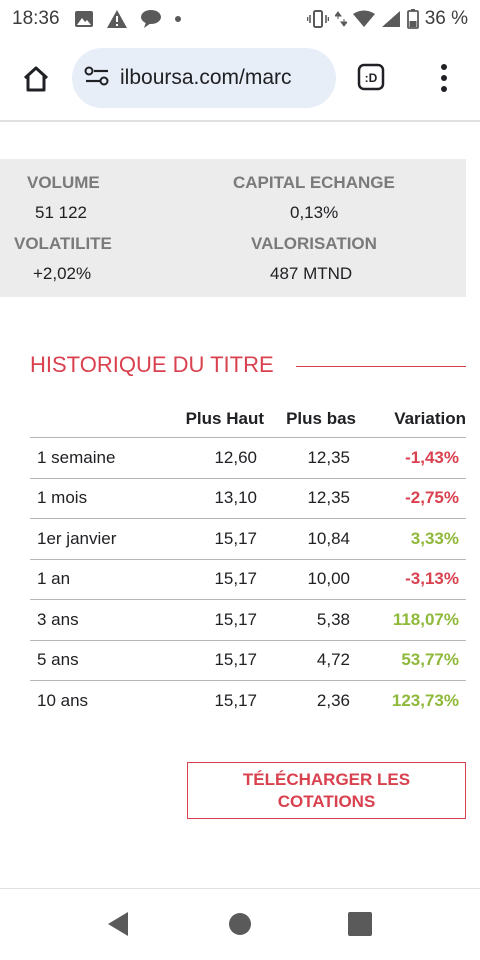  What do you see at coordinates (314, 212) in the screenshot?
I see `capital-echange-value: 0,13%` at bounding box center [314, 212].